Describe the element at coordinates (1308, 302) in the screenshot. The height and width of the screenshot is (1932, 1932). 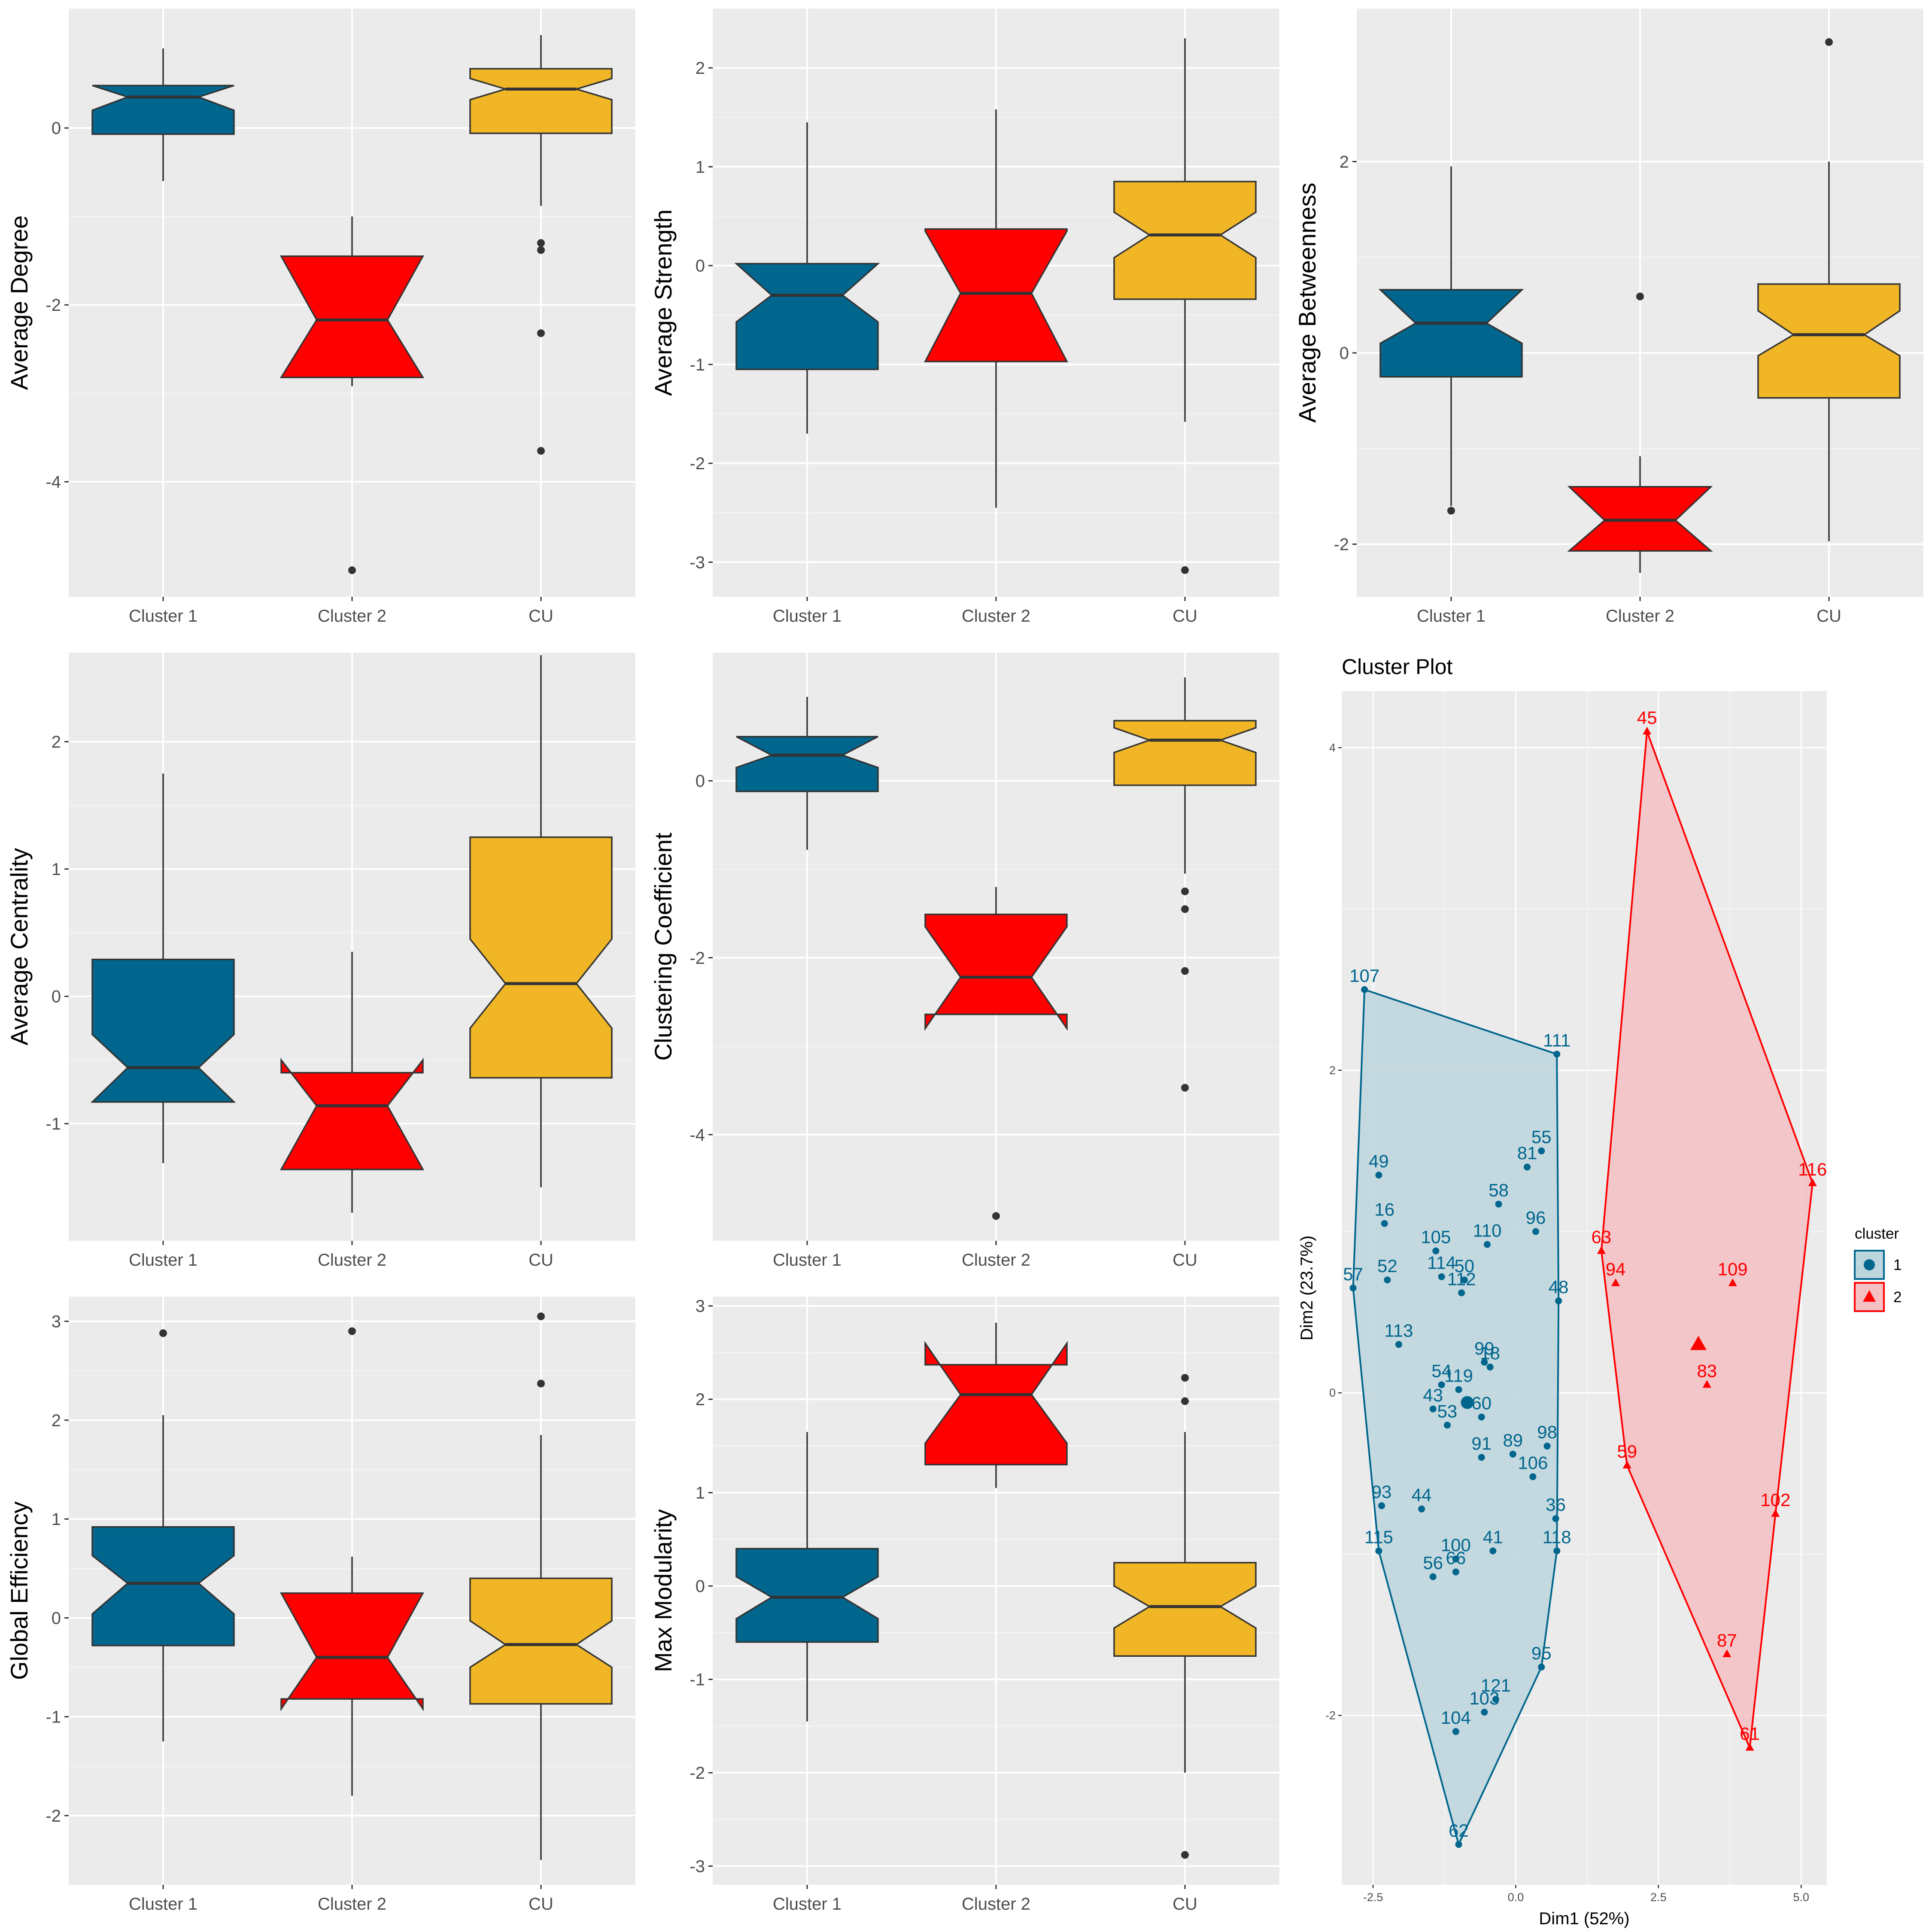
I see `y-axis-title: Average Betweenness` at that location.